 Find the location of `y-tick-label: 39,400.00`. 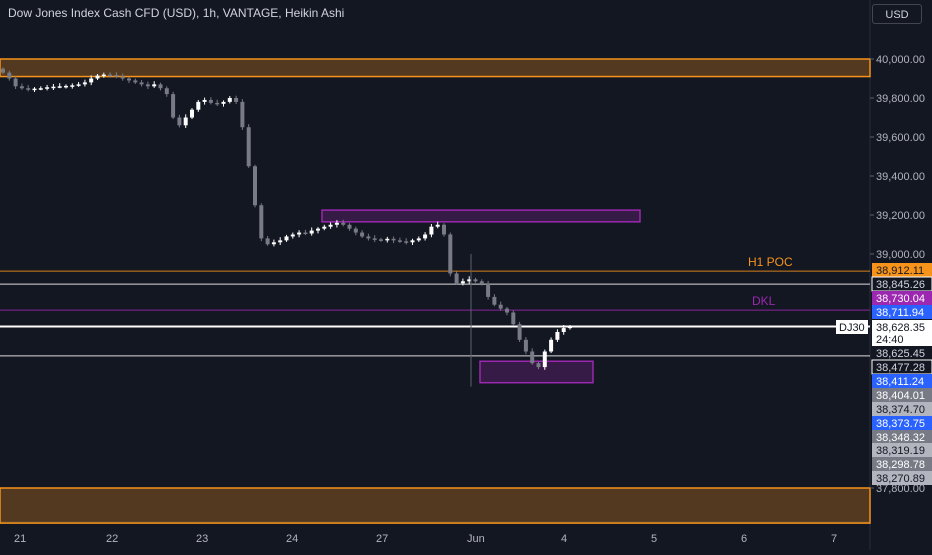

y-tick-label: 39,400.00 is located at coordinates (900, 177).